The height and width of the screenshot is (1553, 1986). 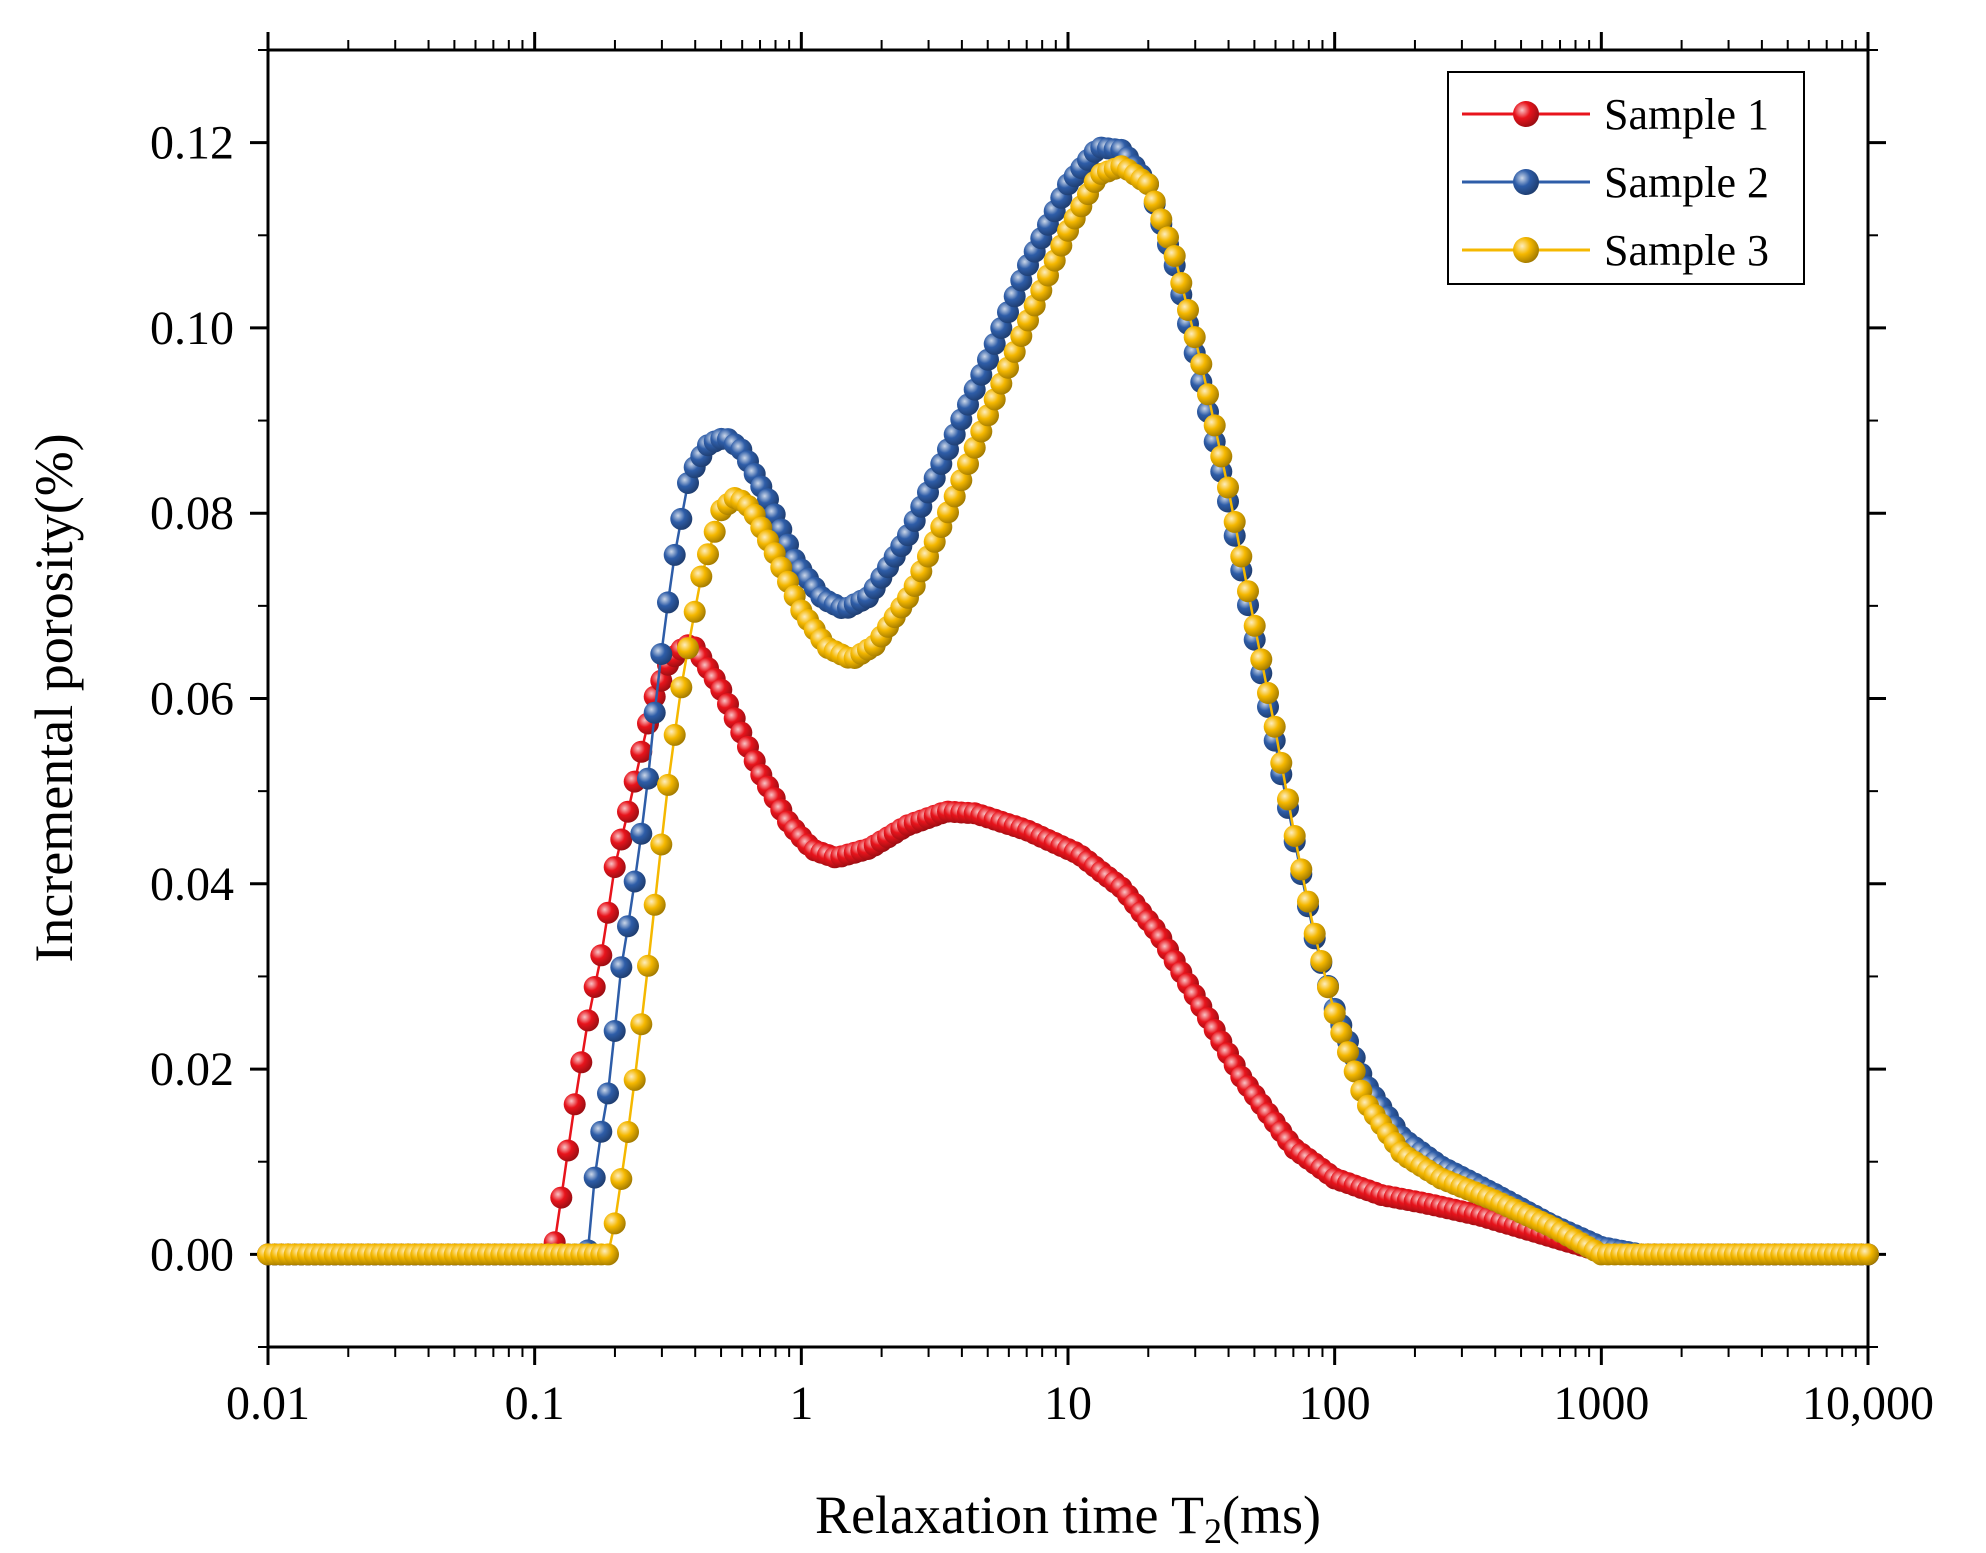 What do you see at coordinates (192, 328) in the screenshot?
I see `y-tick-label: 0.10` at bounding box center [192, 328].